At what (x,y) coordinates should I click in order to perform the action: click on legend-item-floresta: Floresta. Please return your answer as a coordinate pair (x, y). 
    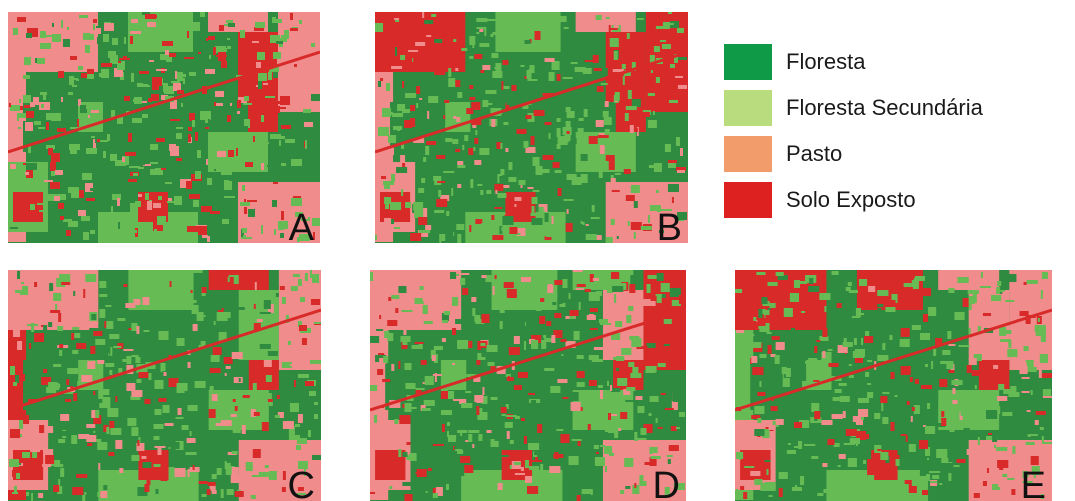
    Looking at the image, I should click on (853, 62).